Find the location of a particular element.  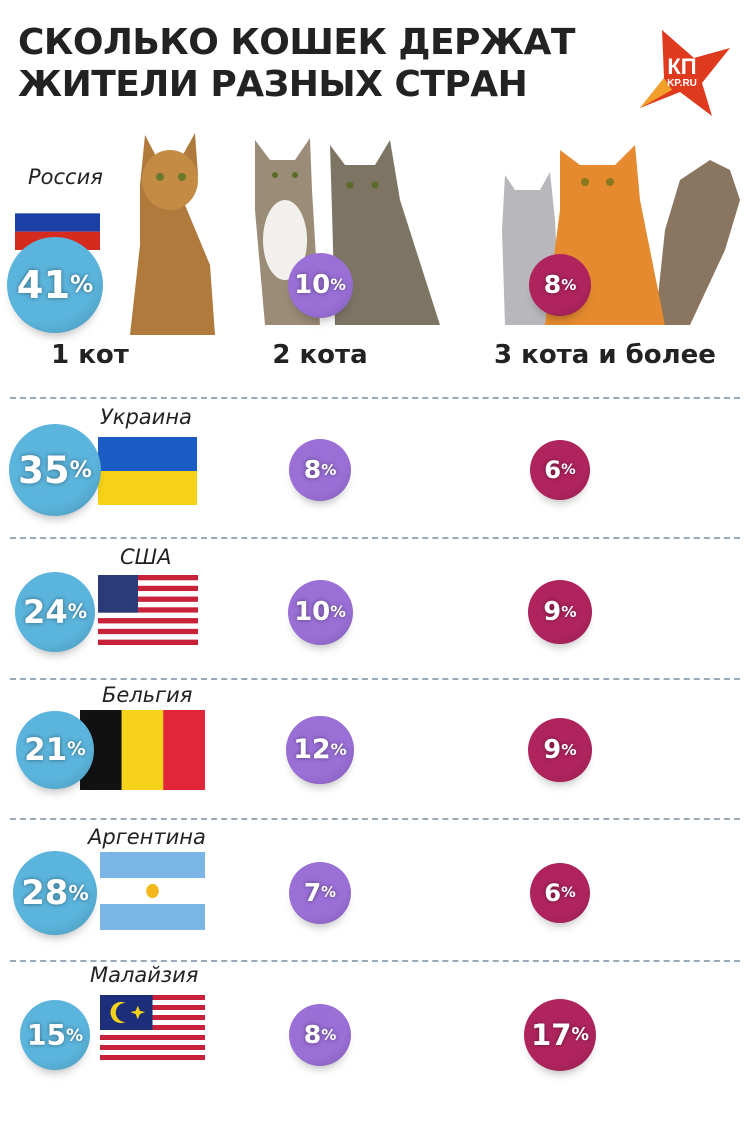

cat-one-image is located at coordinates (172, 234).